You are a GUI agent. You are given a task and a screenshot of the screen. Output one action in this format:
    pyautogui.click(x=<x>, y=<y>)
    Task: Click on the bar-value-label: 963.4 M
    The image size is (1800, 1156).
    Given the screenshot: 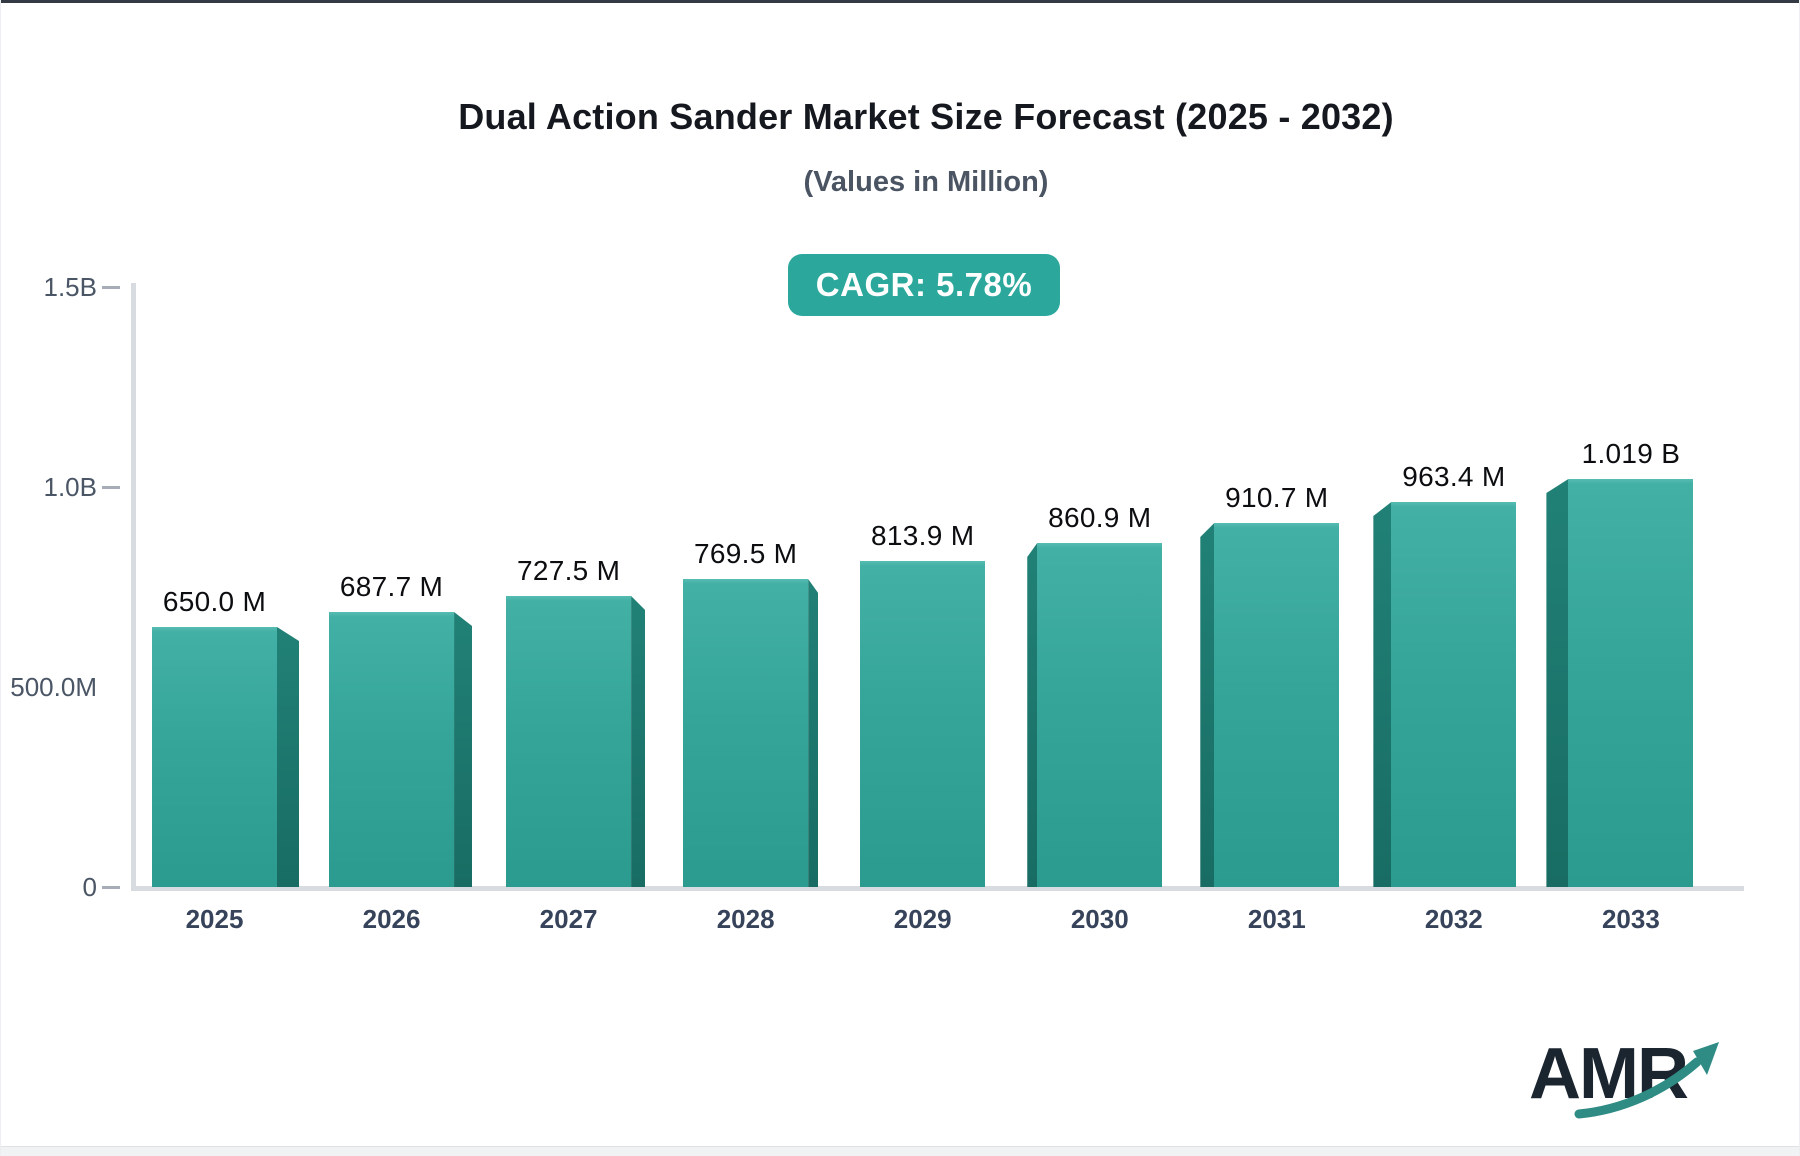 What is the action you would take?
    pyautogui.click(x=1454, y=476)
    